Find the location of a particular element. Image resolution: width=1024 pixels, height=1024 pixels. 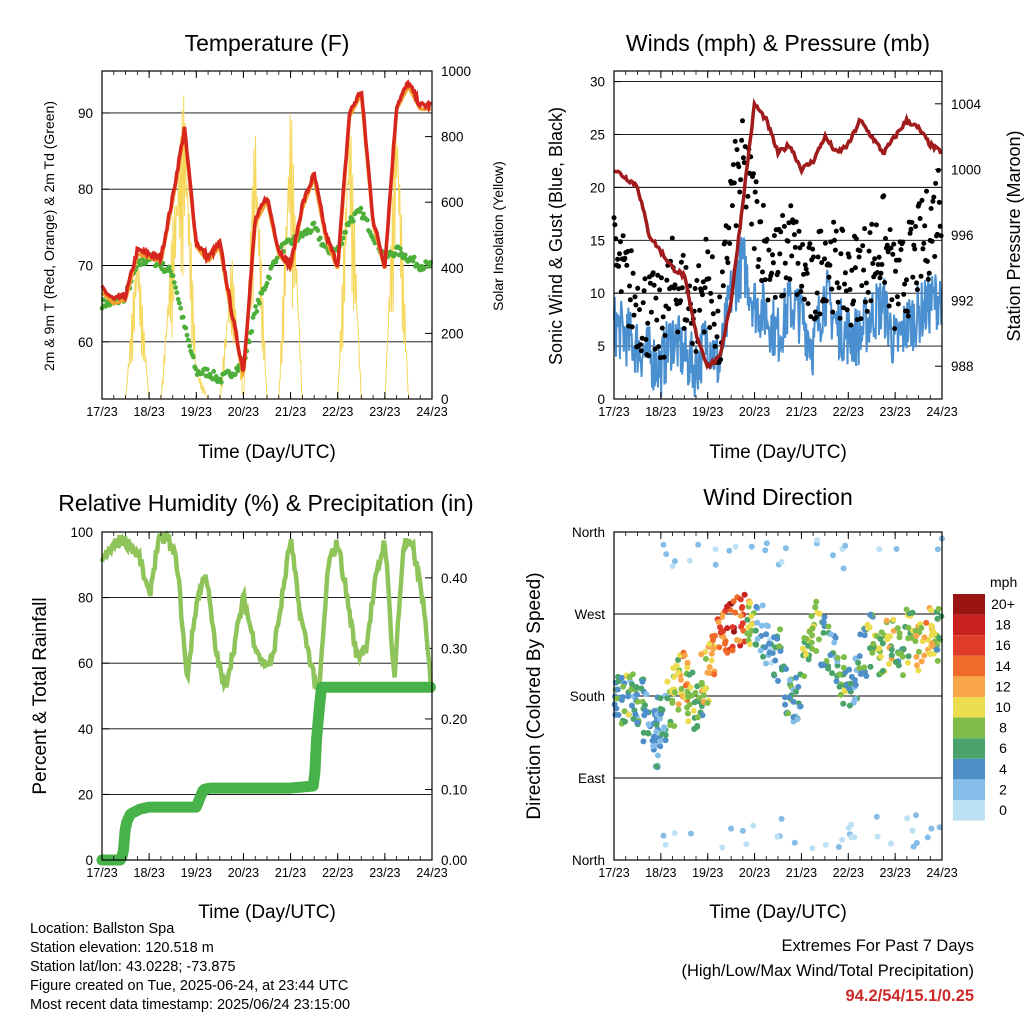

temperature-ylabel-right: Solar Insolation (Yellow) is located at coordinates (498, 236).